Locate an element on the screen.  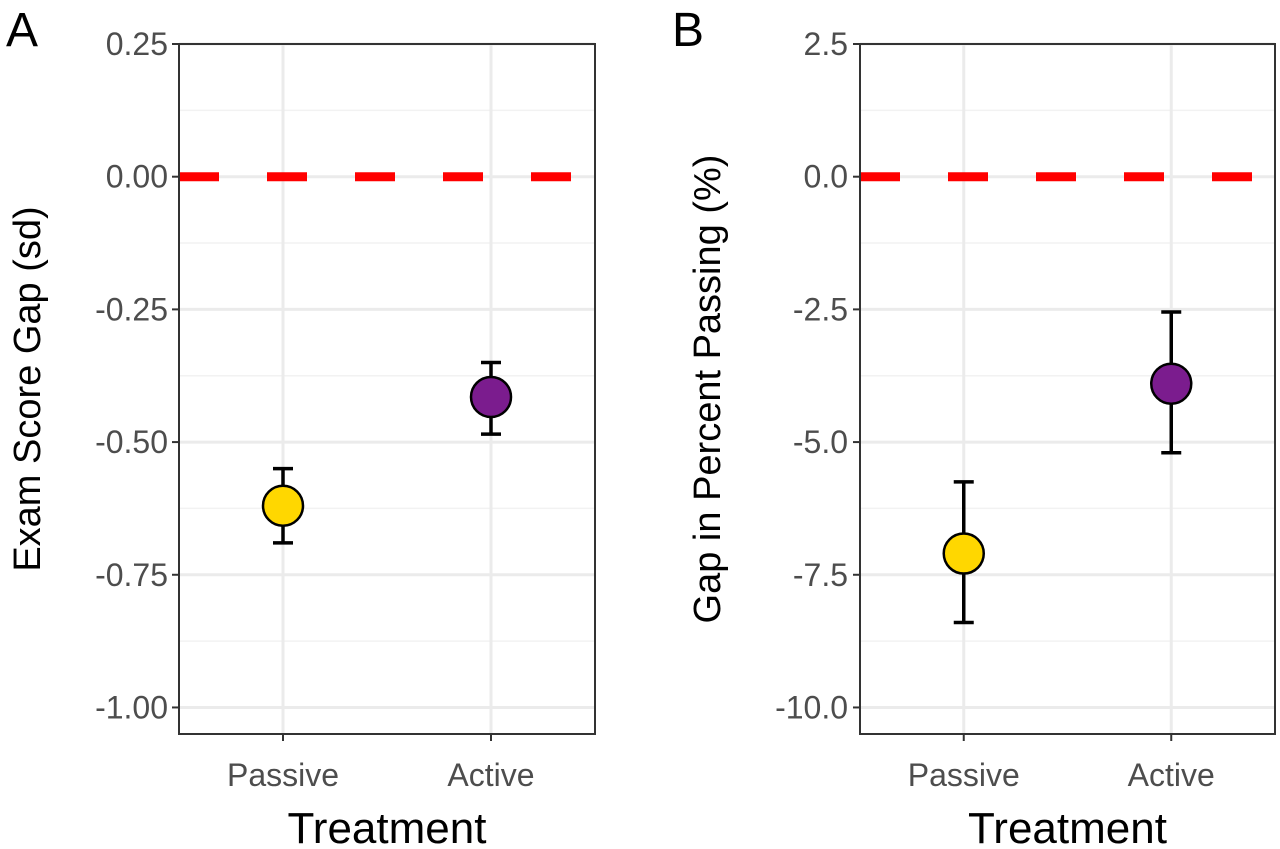
y-tick-label: 0.25 is located at coordinates (137, 44).